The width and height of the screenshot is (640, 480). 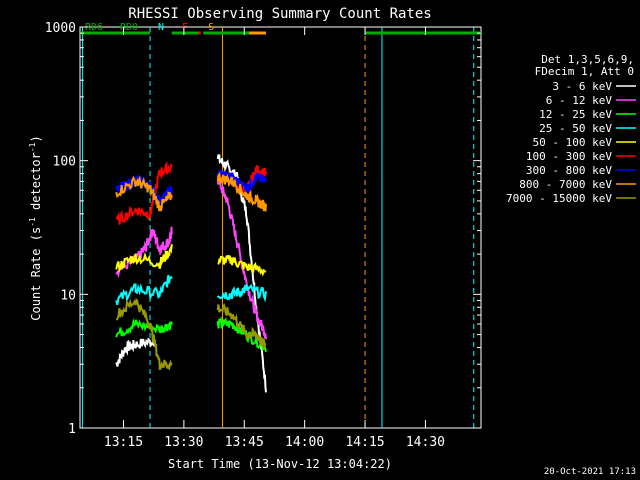 I want to click on legend-entry-label: 50 - 100 keV, so click(x=573, y=142).